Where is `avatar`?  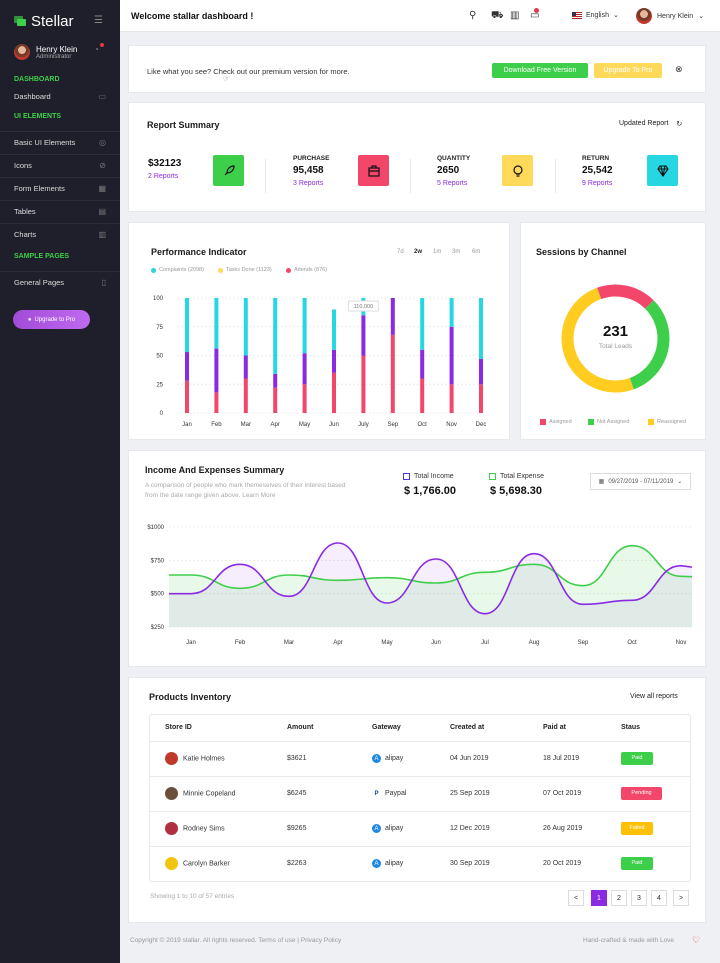 avatar is located at coordinates (171, 758).